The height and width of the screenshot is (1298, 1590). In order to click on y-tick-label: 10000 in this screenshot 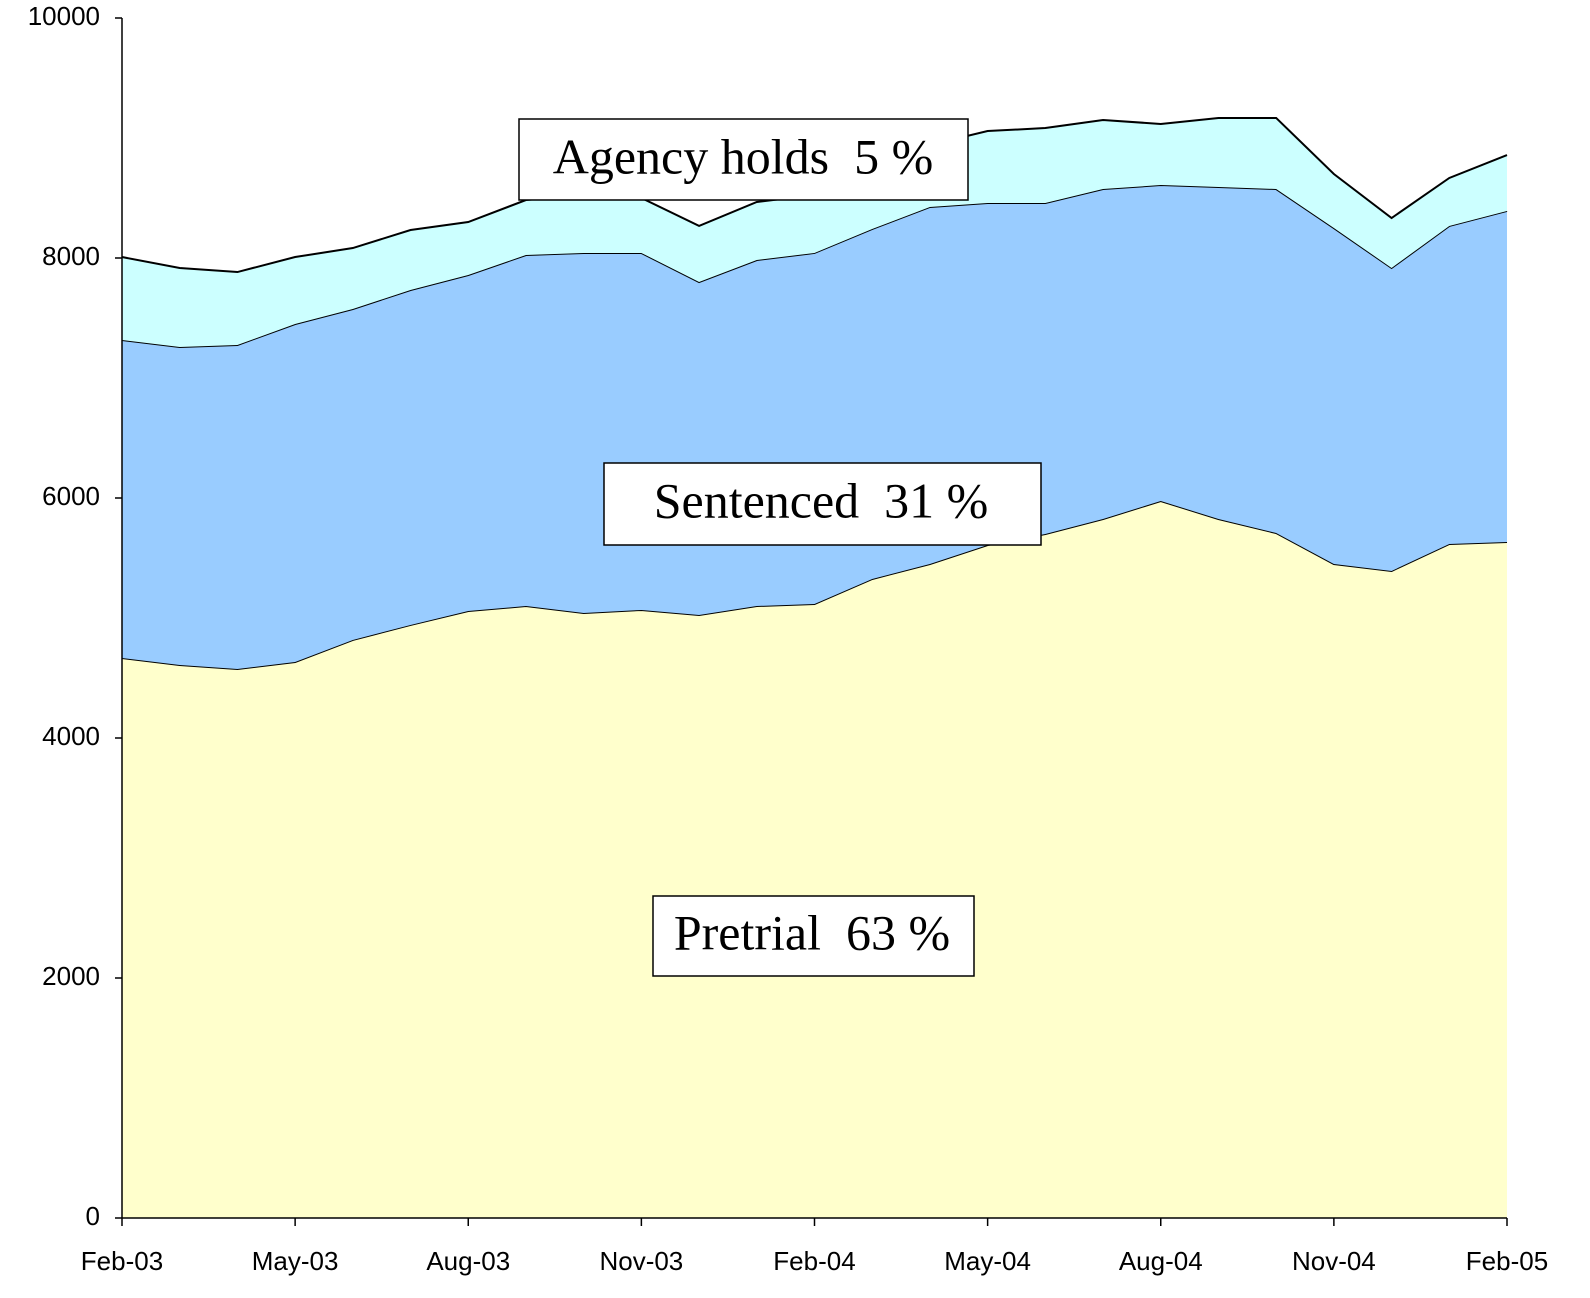, I will do `click(64, 16)`.